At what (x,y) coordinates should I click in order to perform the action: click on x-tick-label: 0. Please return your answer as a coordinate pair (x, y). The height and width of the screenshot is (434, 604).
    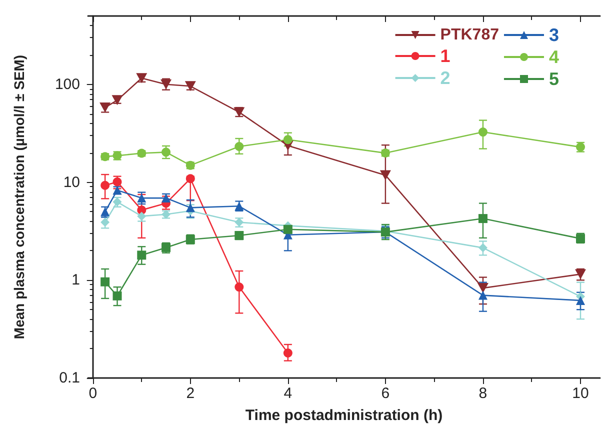
    Looking at the image, I should click on (93, 393).